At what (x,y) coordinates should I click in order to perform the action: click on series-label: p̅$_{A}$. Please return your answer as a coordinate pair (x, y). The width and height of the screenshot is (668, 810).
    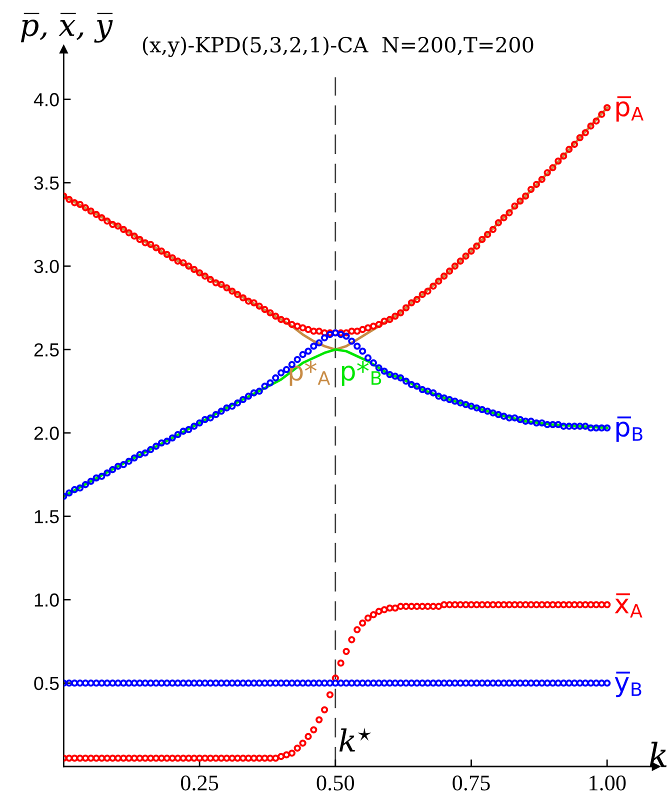
    Looking at the image, I should click on (630, 109).